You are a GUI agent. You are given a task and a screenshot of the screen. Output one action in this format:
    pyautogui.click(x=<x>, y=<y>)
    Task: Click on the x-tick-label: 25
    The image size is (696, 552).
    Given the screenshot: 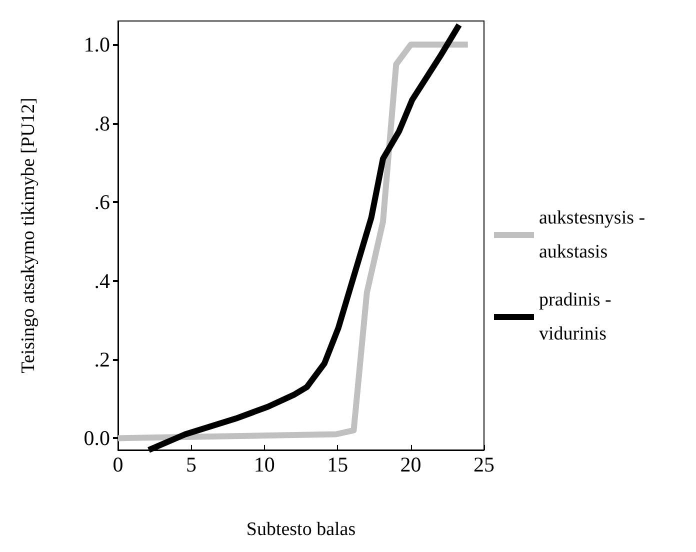 What is the action you would take?
    pyautogui.click(x=484, y=464)
    